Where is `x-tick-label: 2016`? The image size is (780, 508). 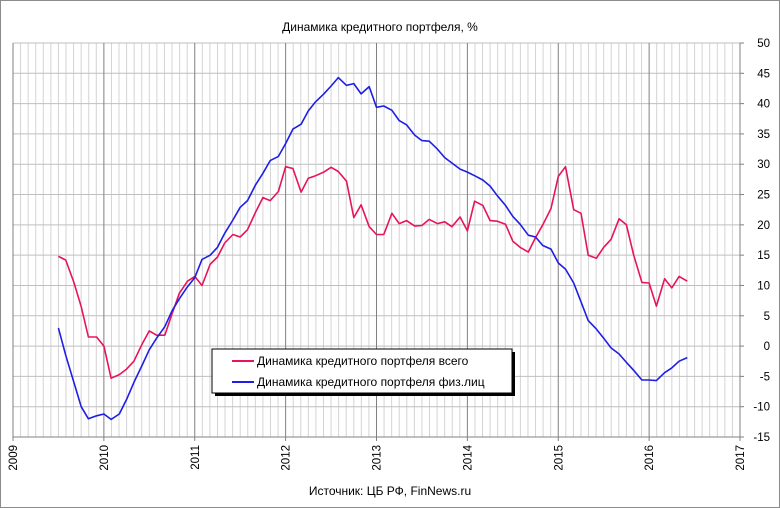
x-tick-label: 2016 is located at coordinates (650, 458).